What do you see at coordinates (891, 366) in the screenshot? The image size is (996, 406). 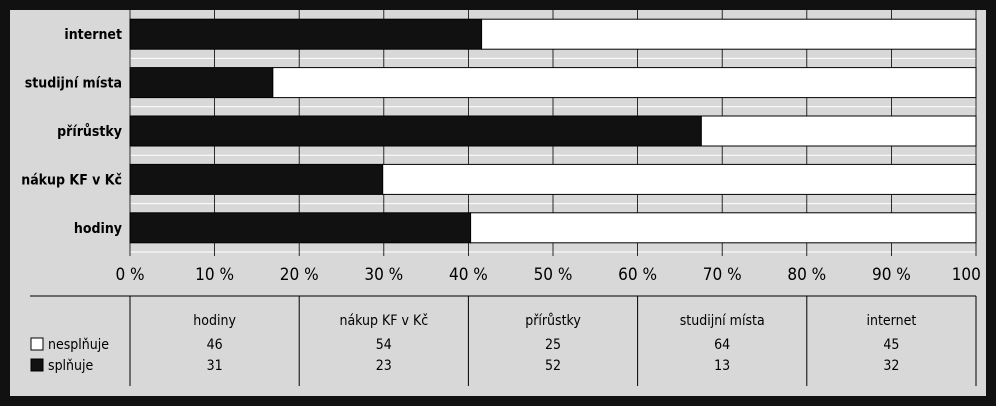 I see `table-cell: 32` at bounding box center [891, 366].